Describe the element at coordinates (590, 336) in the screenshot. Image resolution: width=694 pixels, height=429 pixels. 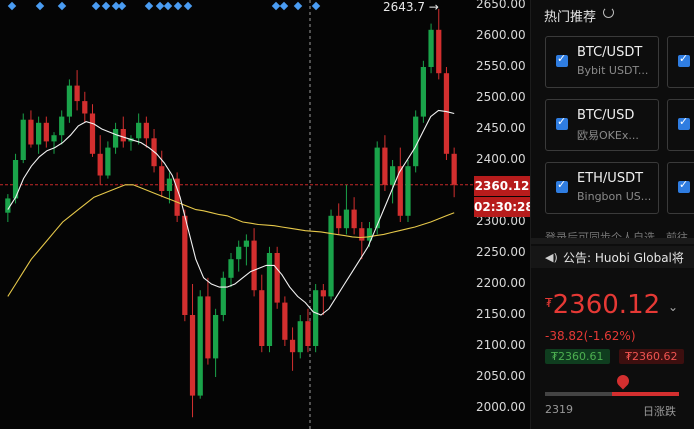
I see `price-change: -38.82(-1.62%)` at that location.